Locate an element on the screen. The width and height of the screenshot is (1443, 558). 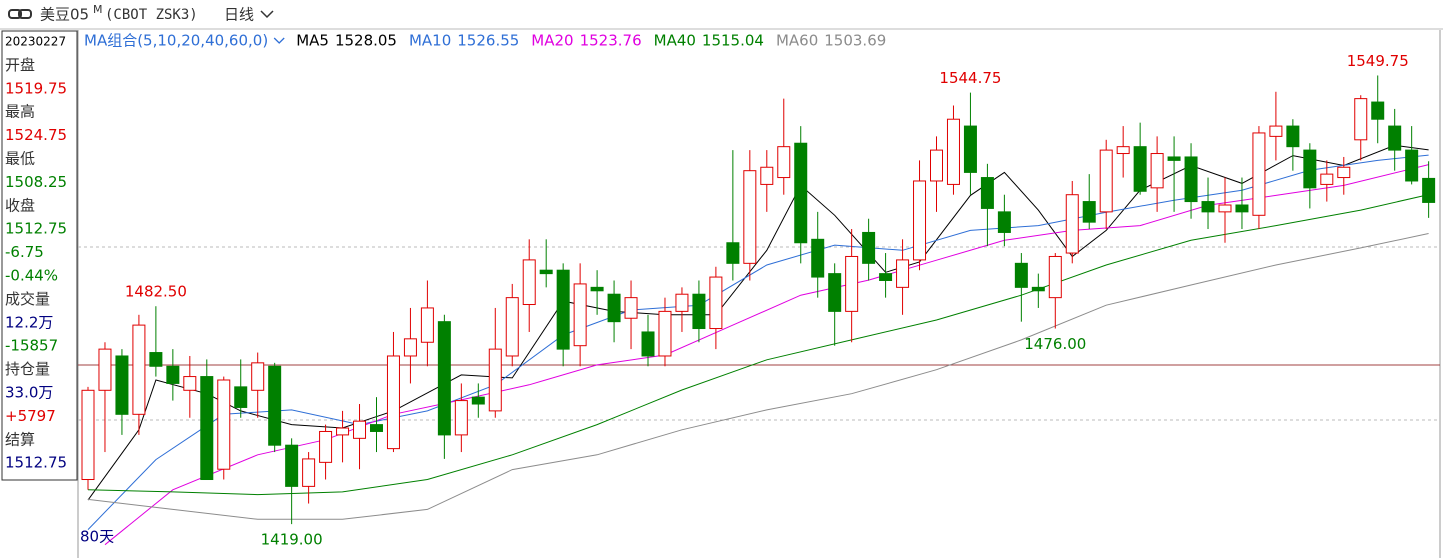
info-line: 最高 is located at coordinates (20, 112).